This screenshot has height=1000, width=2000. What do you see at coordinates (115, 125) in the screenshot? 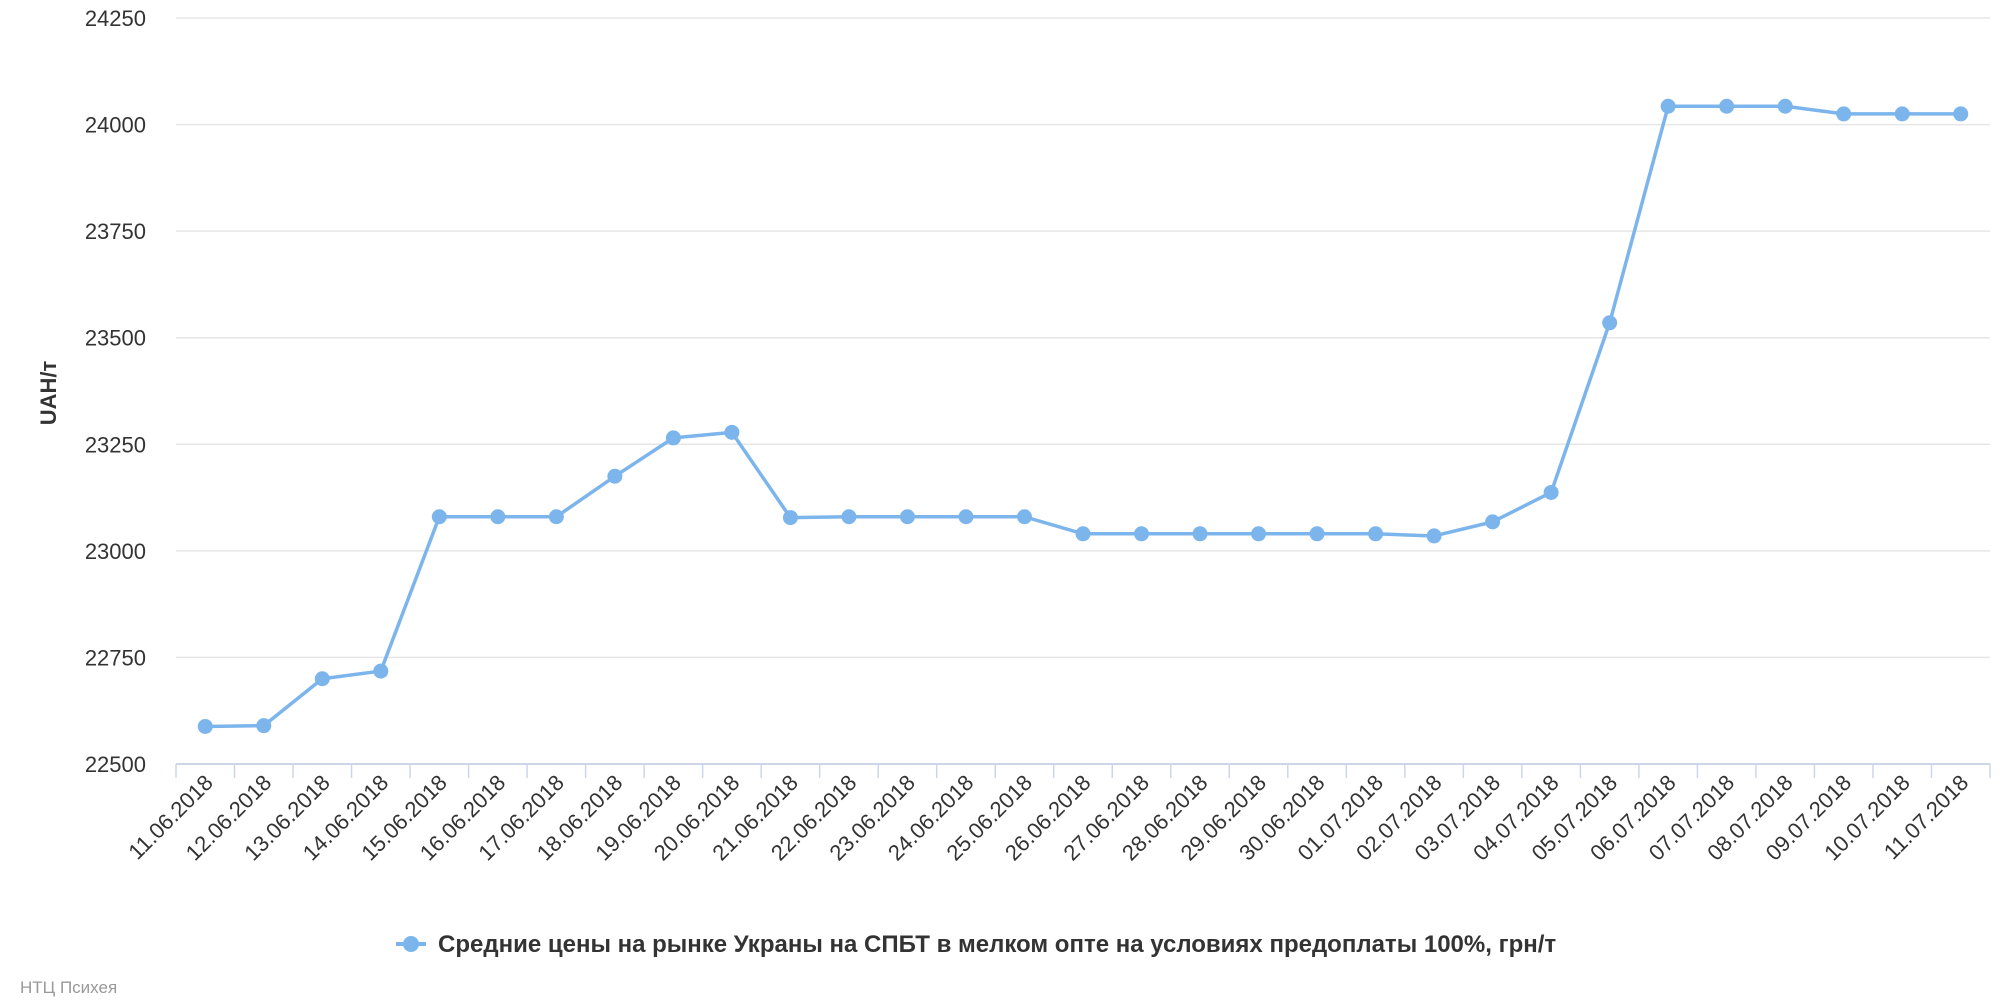
I see `y-tick-label: 24000` at bounding box center [115, 125].